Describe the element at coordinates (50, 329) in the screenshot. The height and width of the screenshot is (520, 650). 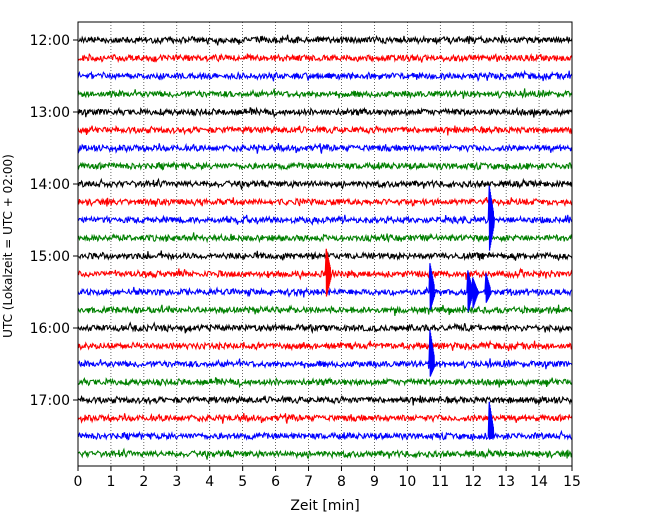
I see `y-tick-label: 16:00` at that location.